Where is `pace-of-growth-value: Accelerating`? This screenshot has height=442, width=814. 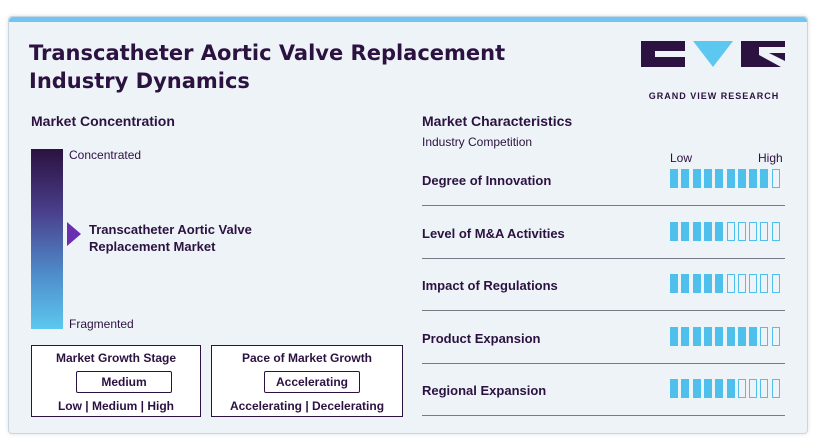
pace-of-growth-value: Accelerating is located at coordinates (312, 382).